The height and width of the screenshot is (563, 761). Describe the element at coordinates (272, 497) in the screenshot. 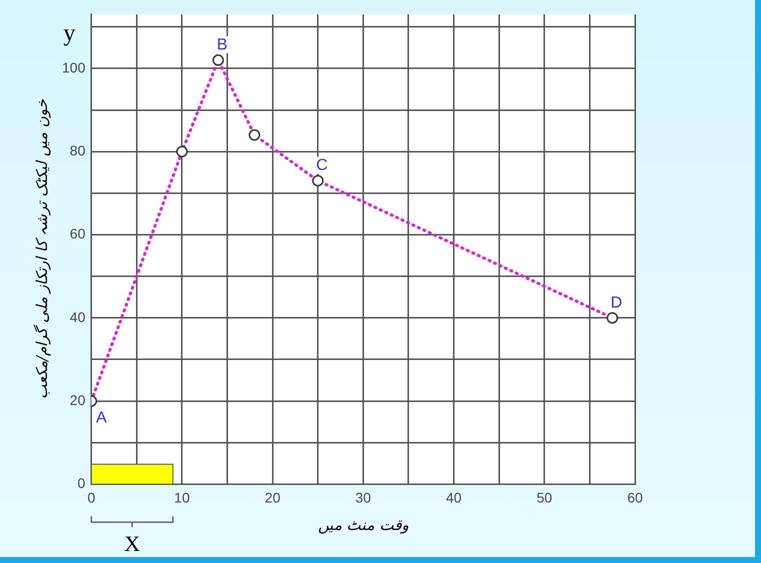

I see `x-tick-label: 20` at that location.